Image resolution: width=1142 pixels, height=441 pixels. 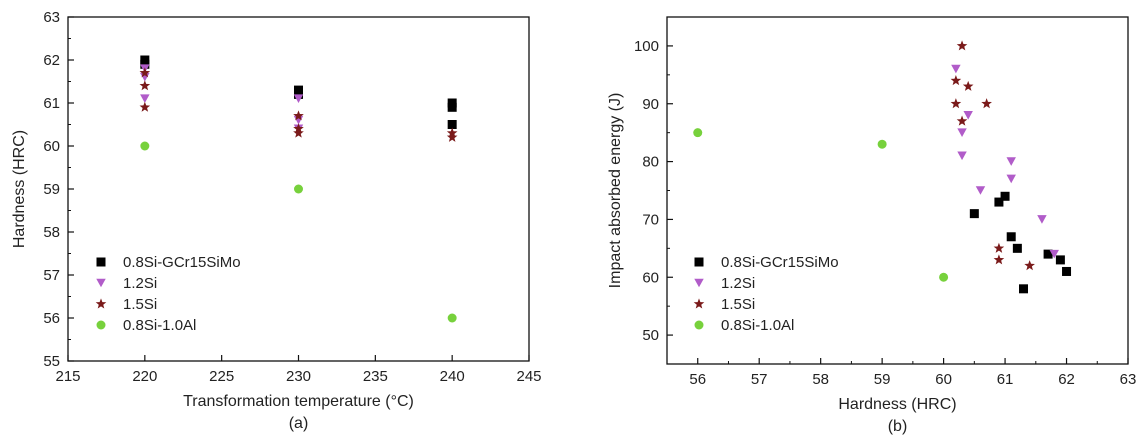 I want to click on y-tick-label: 90, so click(x=650, y=104).